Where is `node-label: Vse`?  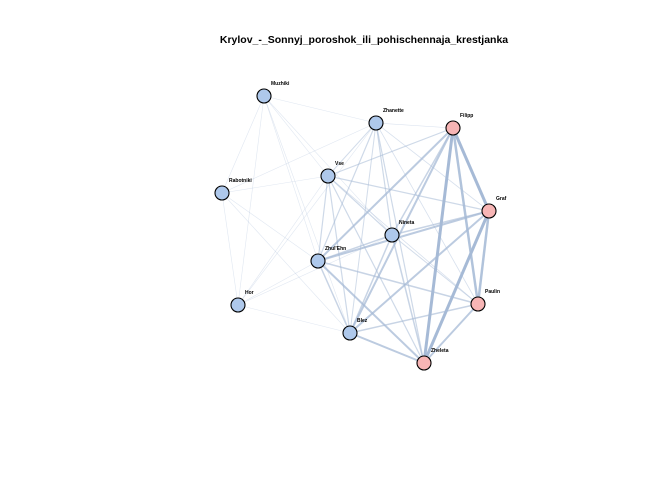
node-label: Vse is located at coordinates (339, 164).